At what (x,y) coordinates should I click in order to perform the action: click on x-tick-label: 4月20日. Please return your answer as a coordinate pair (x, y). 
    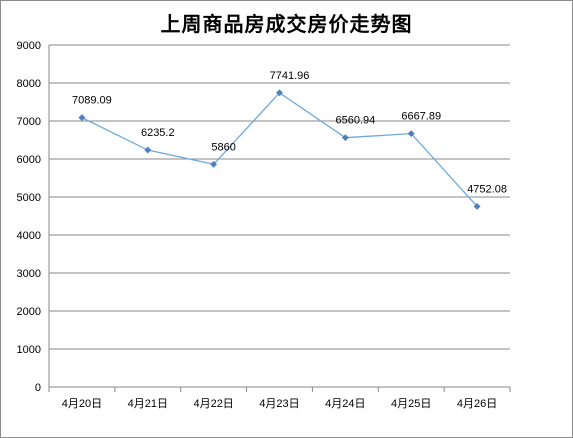
    Looking at the image, I should click on (82, 404).